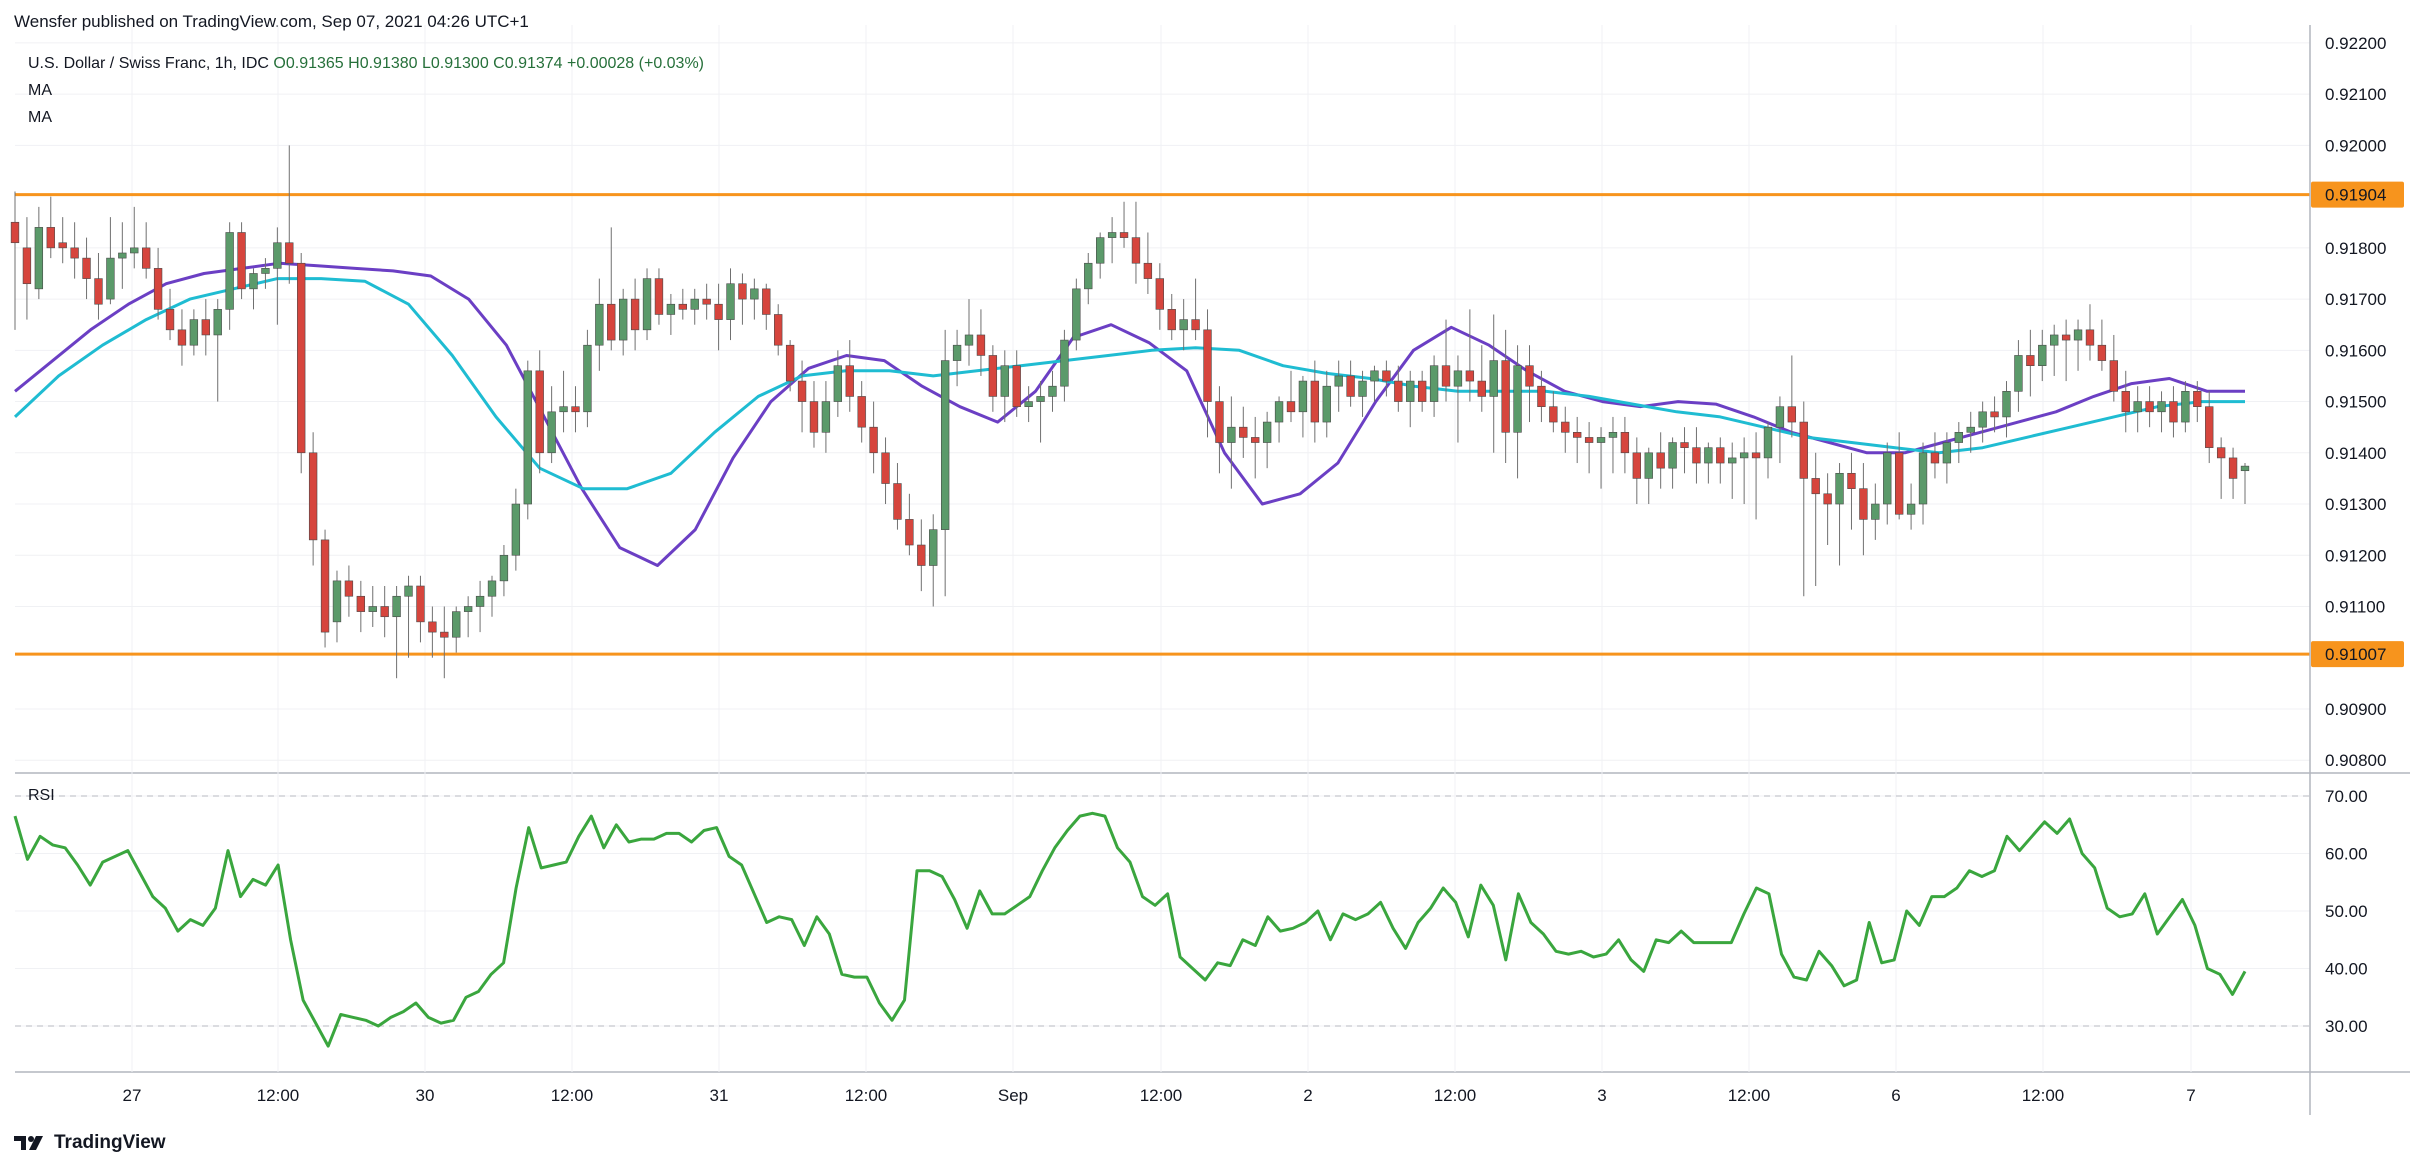 This screenshot has height=1171, width=2425. What do you see at coordinates (2355, 760) in the screenshot?
I see `price-tick-label: 0.90800` at bounding box center [2355, 760].